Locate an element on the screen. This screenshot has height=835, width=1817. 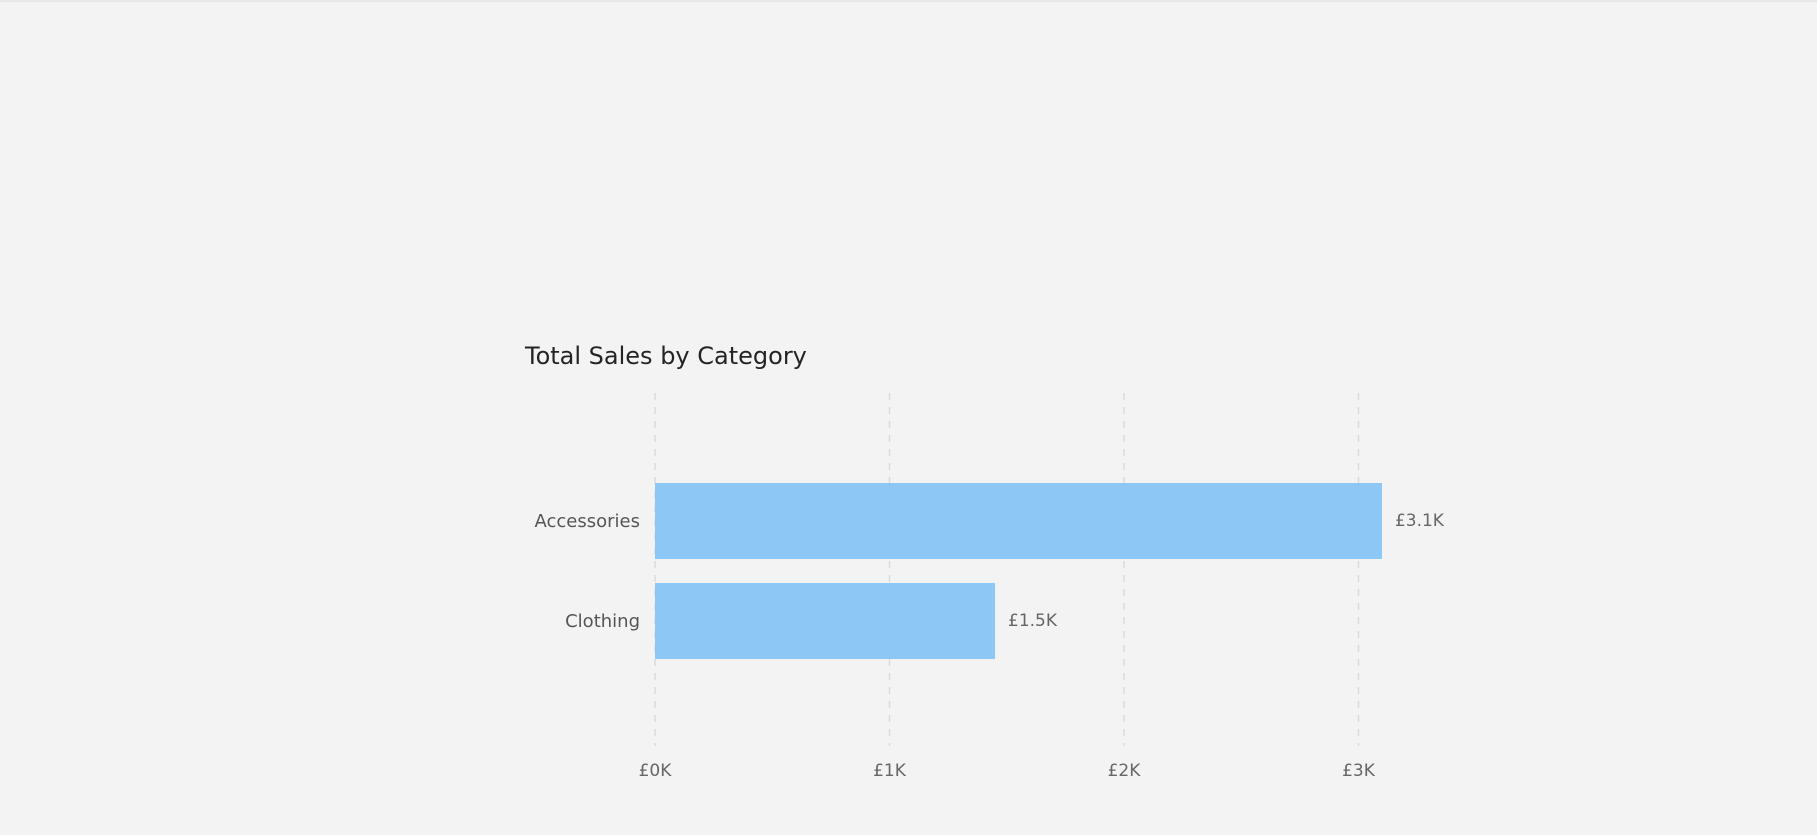
chart-title: Total Sales by Category is located at coordinates (666, 356).